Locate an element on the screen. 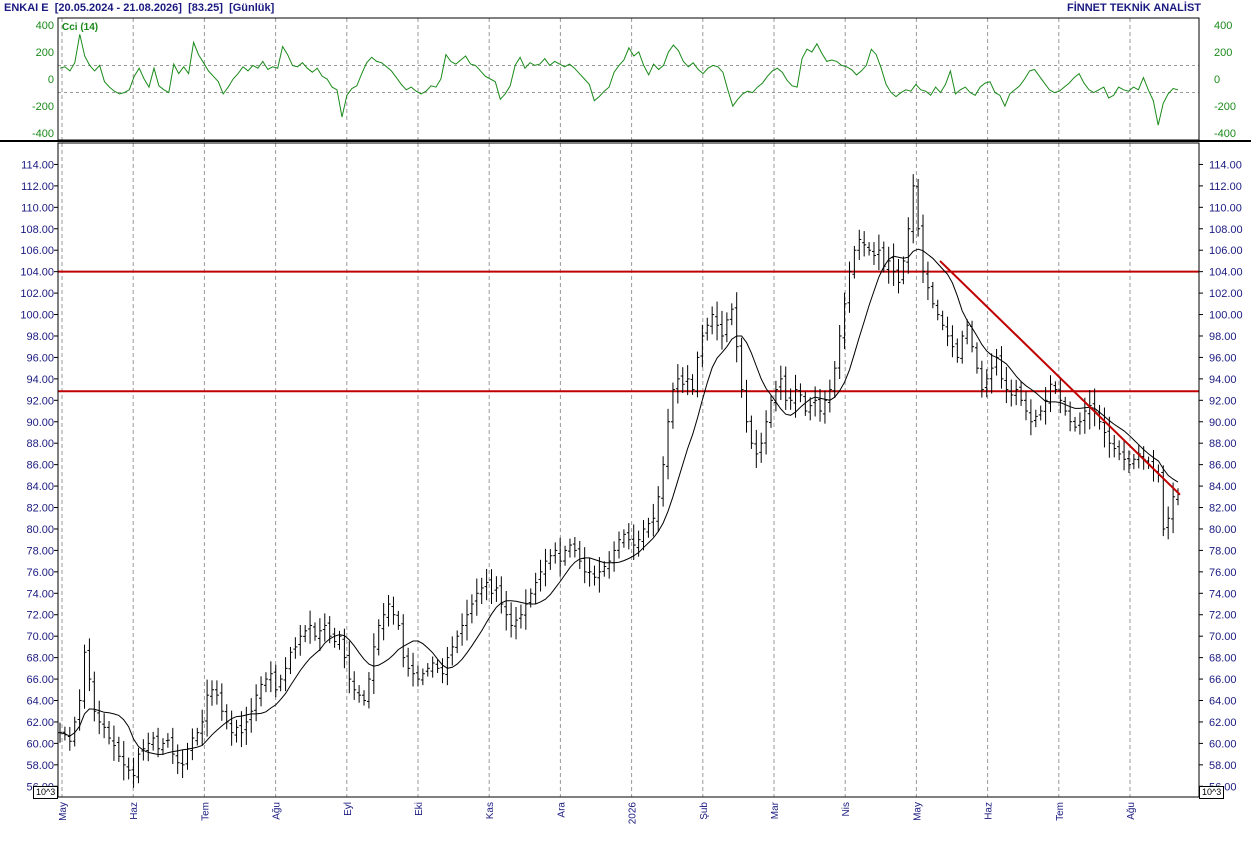  brand-label: FİNNET TEKNİK ANALİST is located at coordinates (1133, 8).